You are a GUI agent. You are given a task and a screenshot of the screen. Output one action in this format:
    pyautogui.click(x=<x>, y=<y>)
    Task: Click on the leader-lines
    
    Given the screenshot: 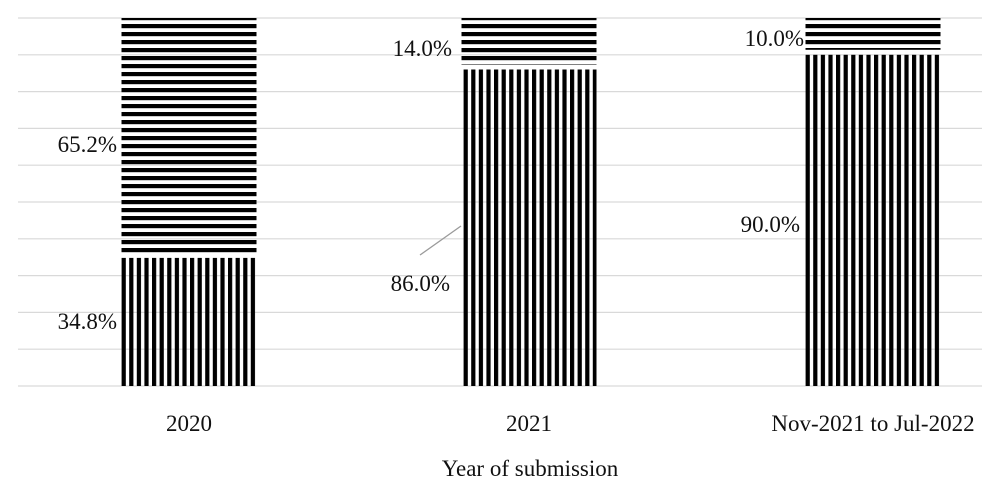 What is the action you would take?
    pyautogui.click(x=440, y=240)
    